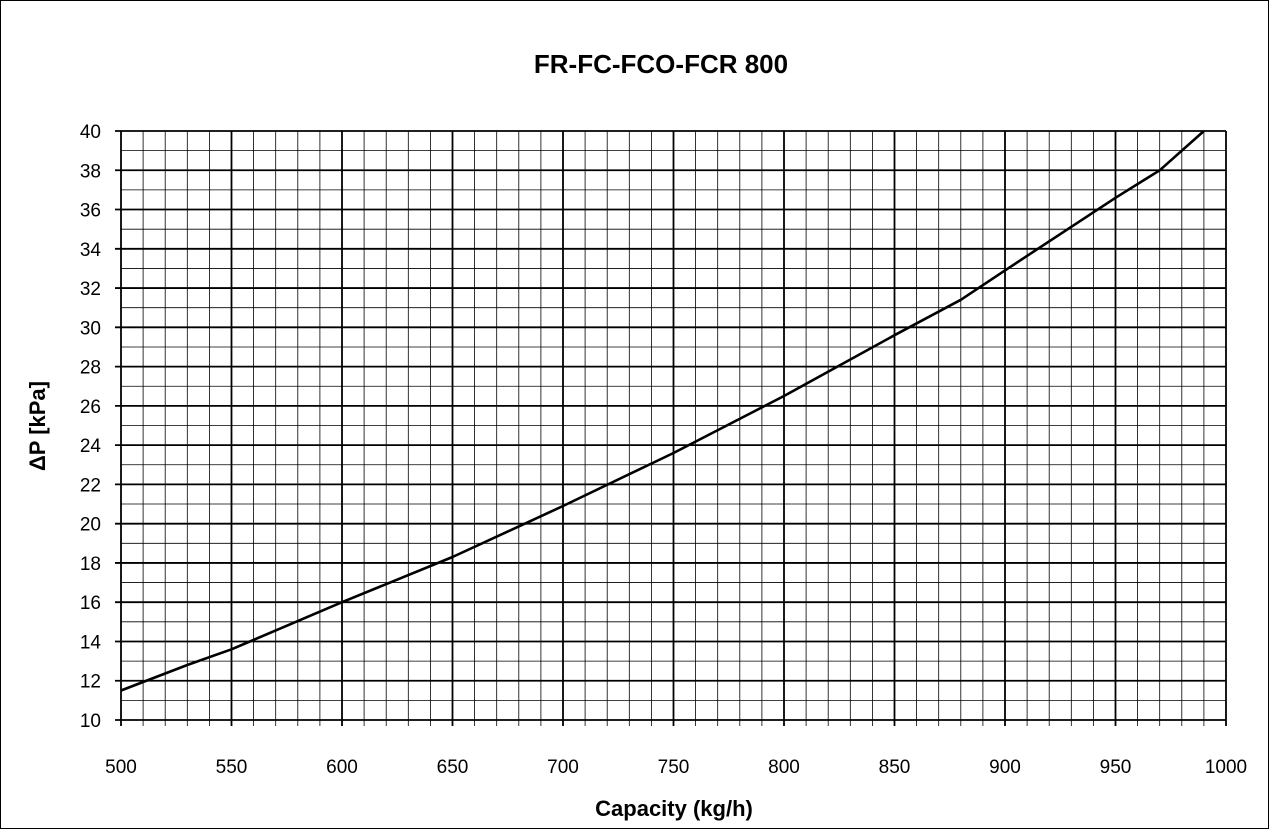  Describe the element at coordinates (895, 767) in the screenshot. I see `x-tick-label: 850` at that location.